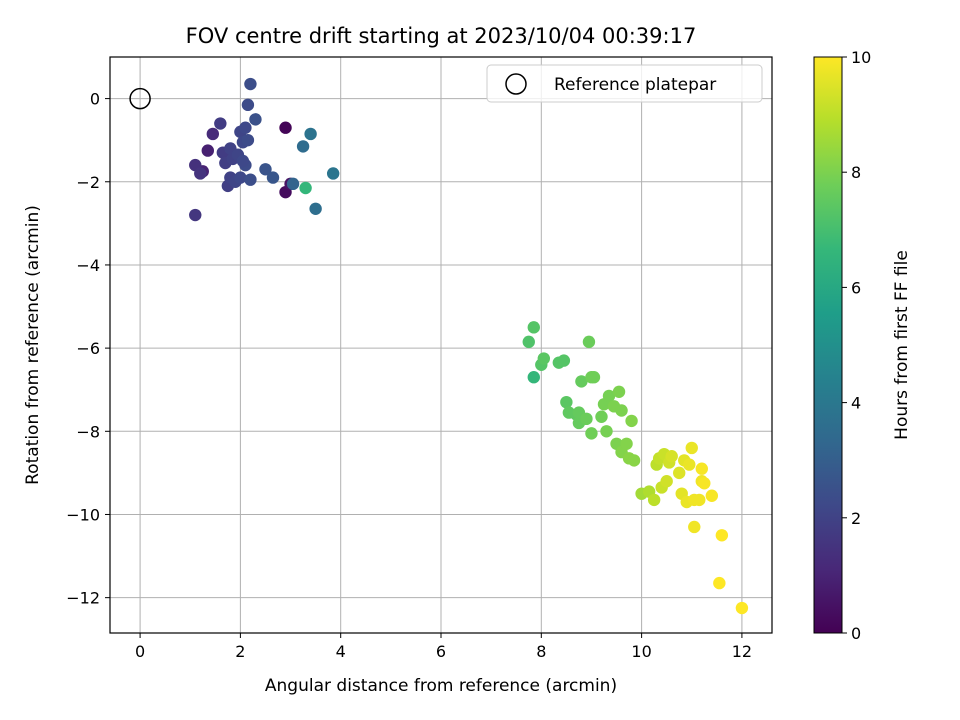  What do you see at coordinates (140, 651) in the screenshot?
I see `x-tick-label: 0` at bounding box center [140, 651].